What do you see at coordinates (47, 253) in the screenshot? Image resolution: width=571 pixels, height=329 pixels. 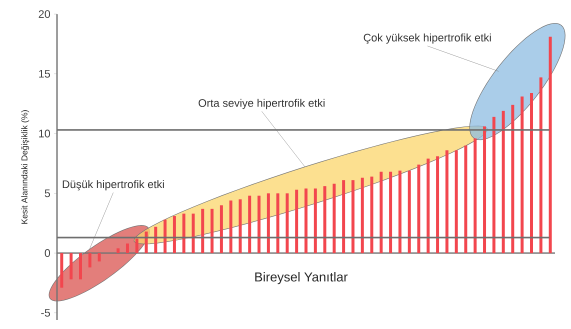 I see `y-tick-label: 0` at bounding box center [47, 253].